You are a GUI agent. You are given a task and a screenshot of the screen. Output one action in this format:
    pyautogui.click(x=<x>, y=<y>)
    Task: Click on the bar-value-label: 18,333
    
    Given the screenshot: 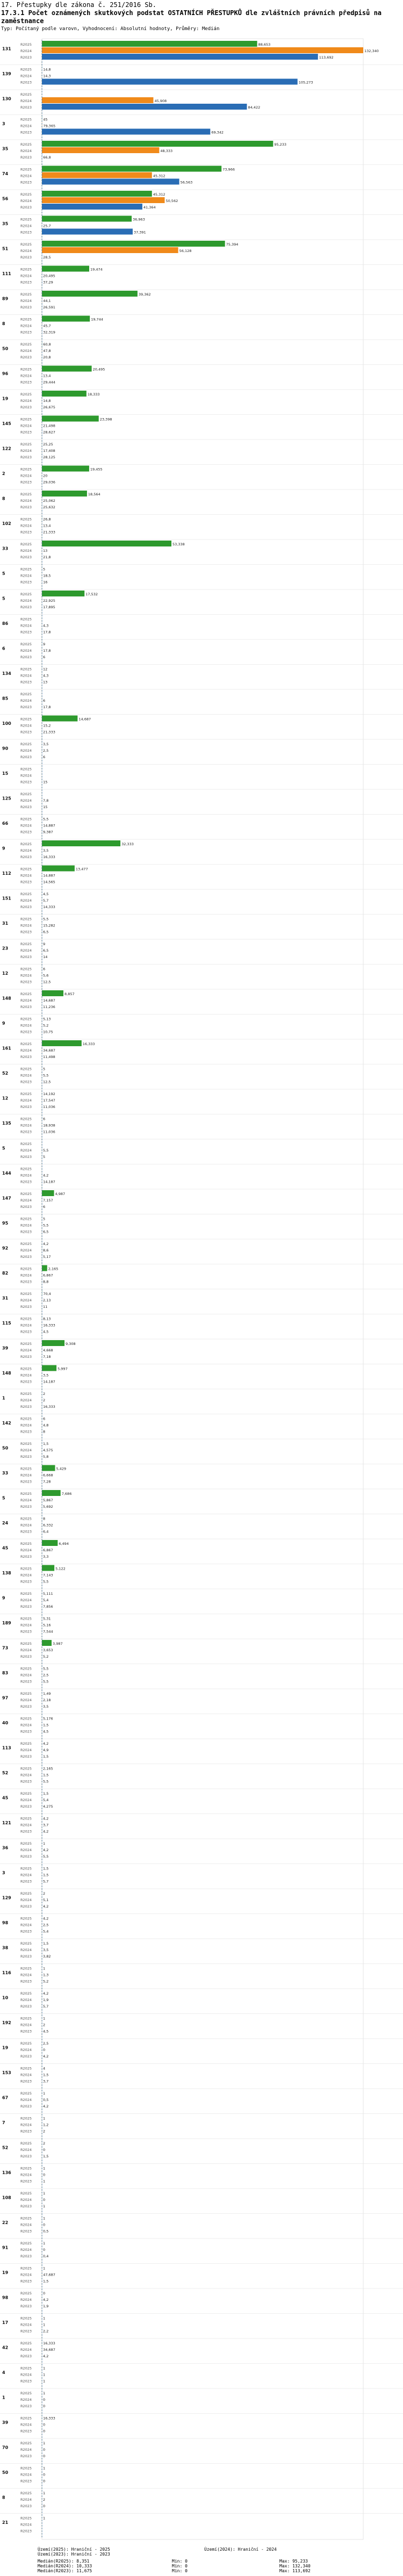 What is the action you would take?
    pyautogui.click(x=94, y=394)
    